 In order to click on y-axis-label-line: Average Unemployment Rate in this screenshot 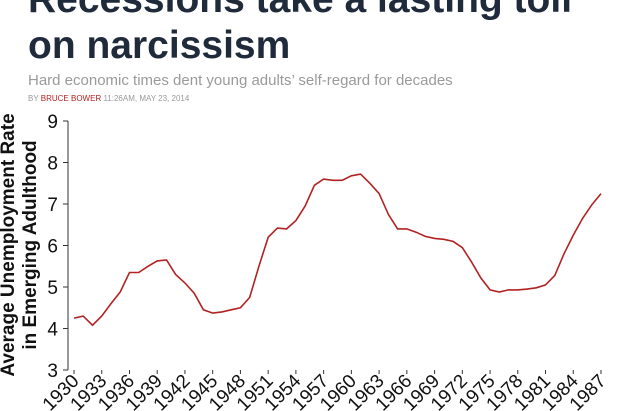, I will do `click(9, 244)`.